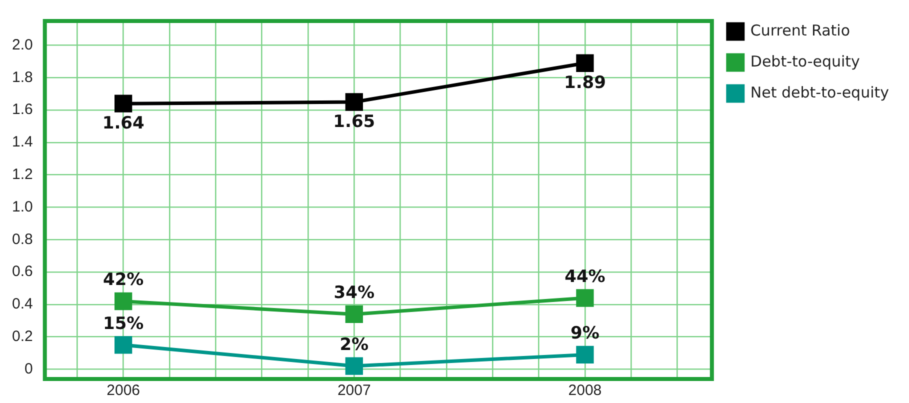 The image size is (909, 403). What do you see at coordinates (22, 207) in the screenshot?
I see `text: 1.0` at bounding box center [22, 207].